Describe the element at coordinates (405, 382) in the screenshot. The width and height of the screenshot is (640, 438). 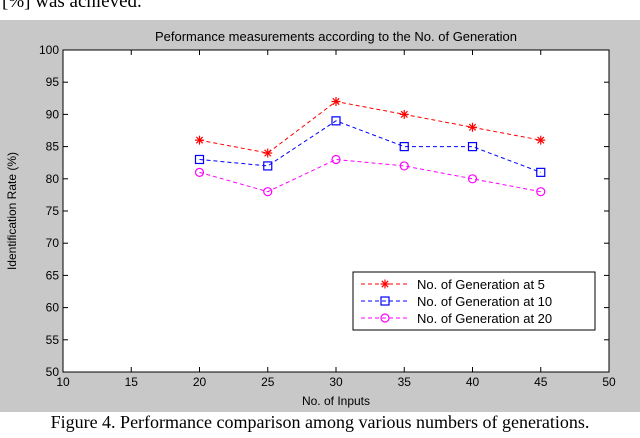
I see `x-tick-label: 35` at that location.